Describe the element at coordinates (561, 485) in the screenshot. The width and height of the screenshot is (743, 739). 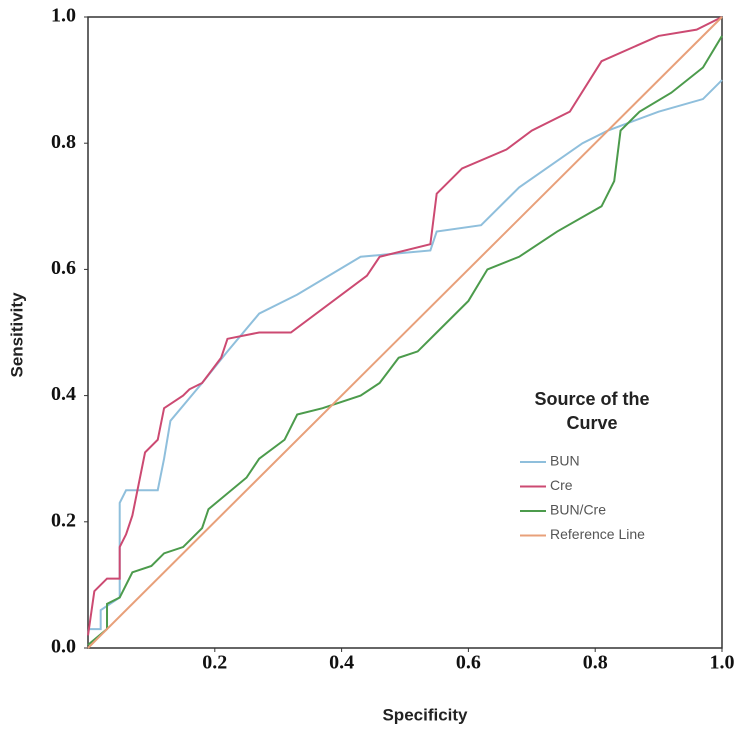
I see `legend-label: Cre` at that location.